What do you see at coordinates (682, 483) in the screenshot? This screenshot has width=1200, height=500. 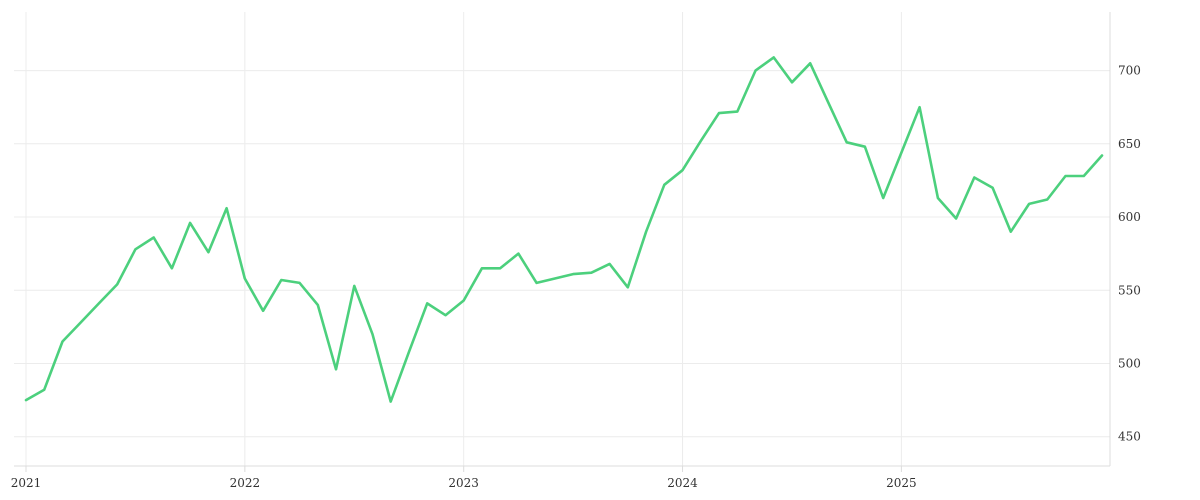 I see `x-tick-label-2024: 2024` at bounding box center [682, 483].